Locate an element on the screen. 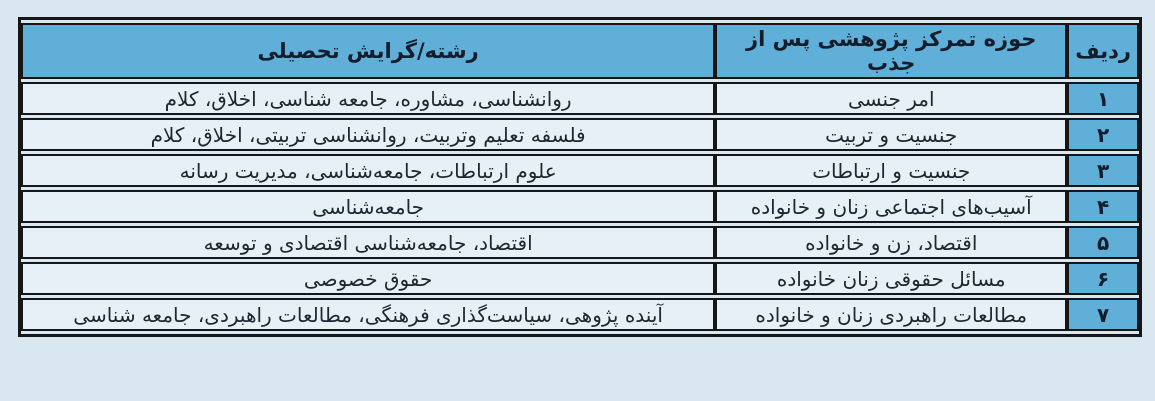  header-focus-area: حوزه تمرکز پژوهشی پس از جذب is located at coordinates (891, 51).